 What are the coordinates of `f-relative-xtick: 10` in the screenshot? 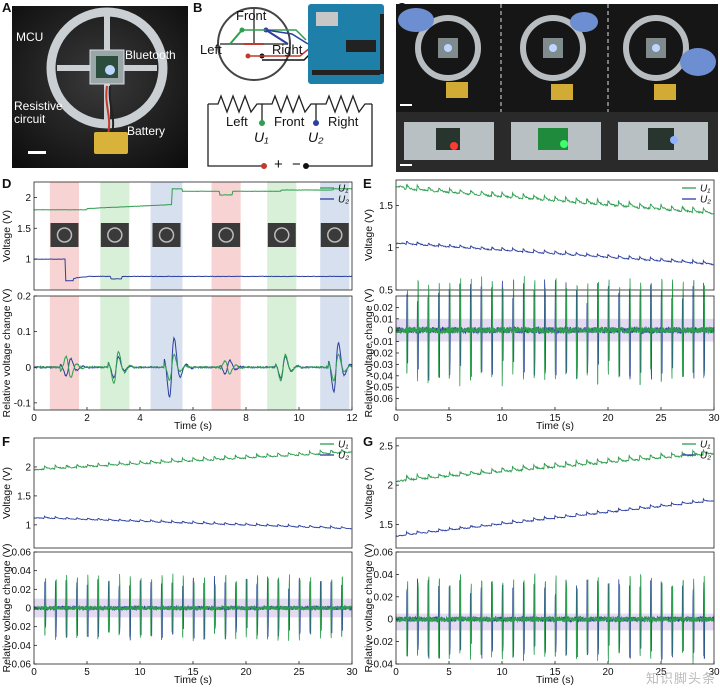 It's located at (140, 672).